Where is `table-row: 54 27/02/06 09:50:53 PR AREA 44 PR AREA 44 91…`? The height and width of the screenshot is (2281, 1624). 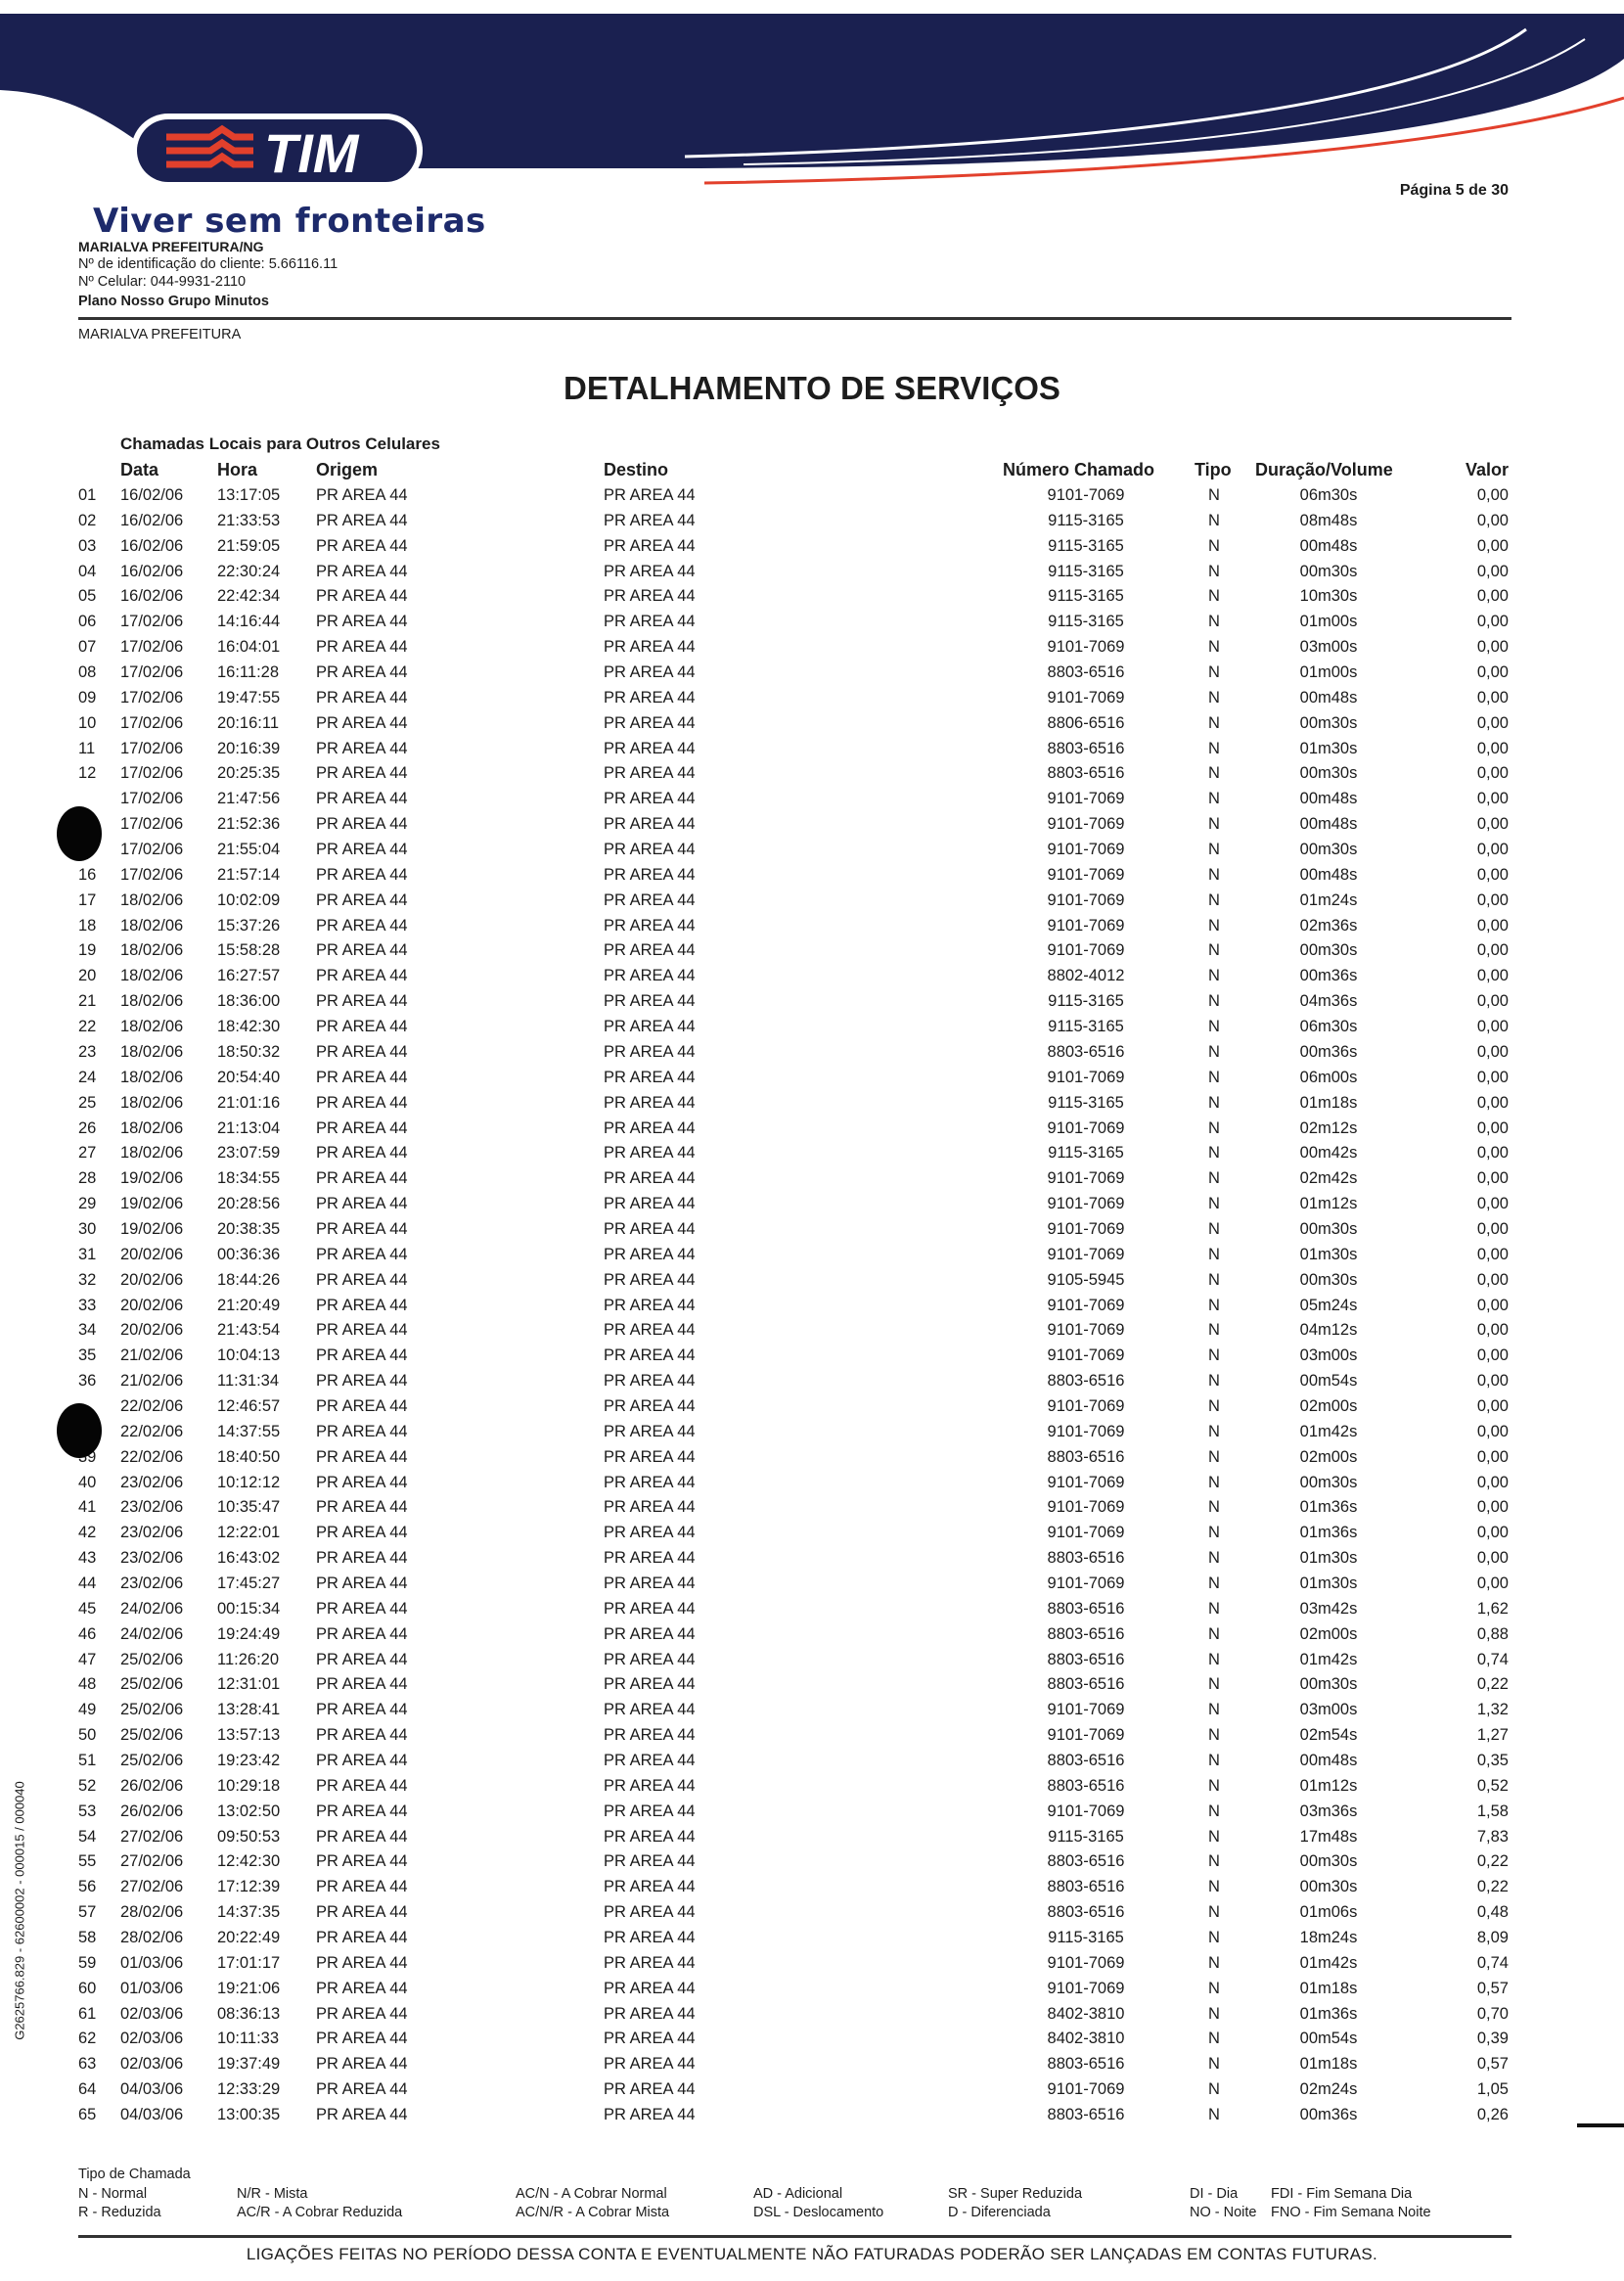 table-row: 54 27/02/06 09:50:53 PR AREA 44 PR AREA 44 91… is located at coordinates (812, 1840).